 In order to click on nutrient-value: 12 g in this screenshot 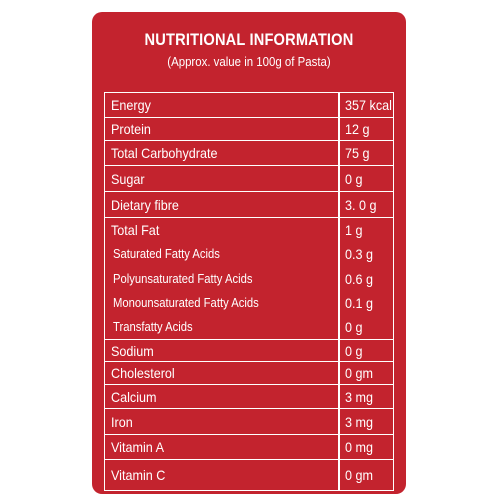, I will do `click(357, 129)`.